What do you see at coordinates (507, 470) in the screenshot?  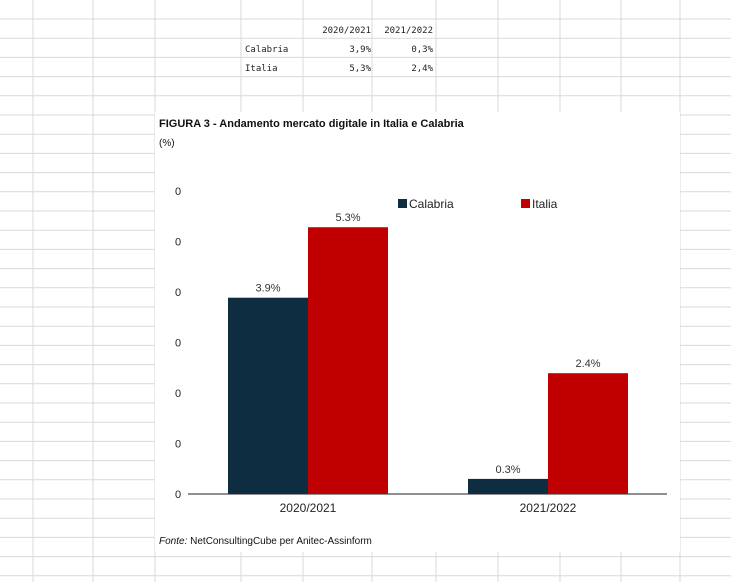 I see `data-label: 0.3%` at bounding box center [507, 470].